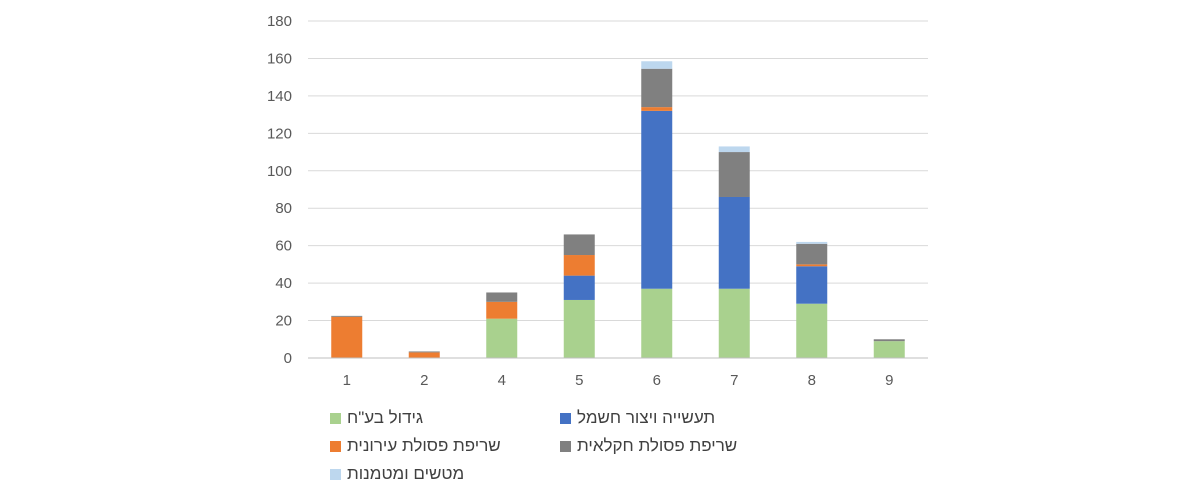  Describe the element at coordinates (283, 246) in the screenshot. I see `y-tick-label: 60` at that location.